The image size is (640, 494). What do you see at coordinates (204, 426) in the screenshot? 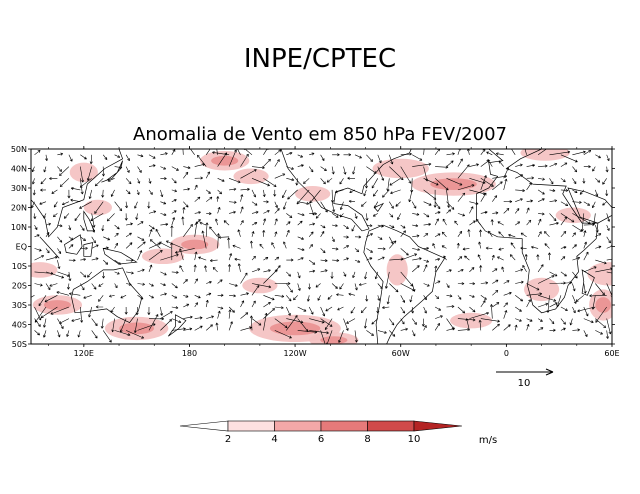
I see `colorbar-low-arrow` at bounding box center [204, 426].